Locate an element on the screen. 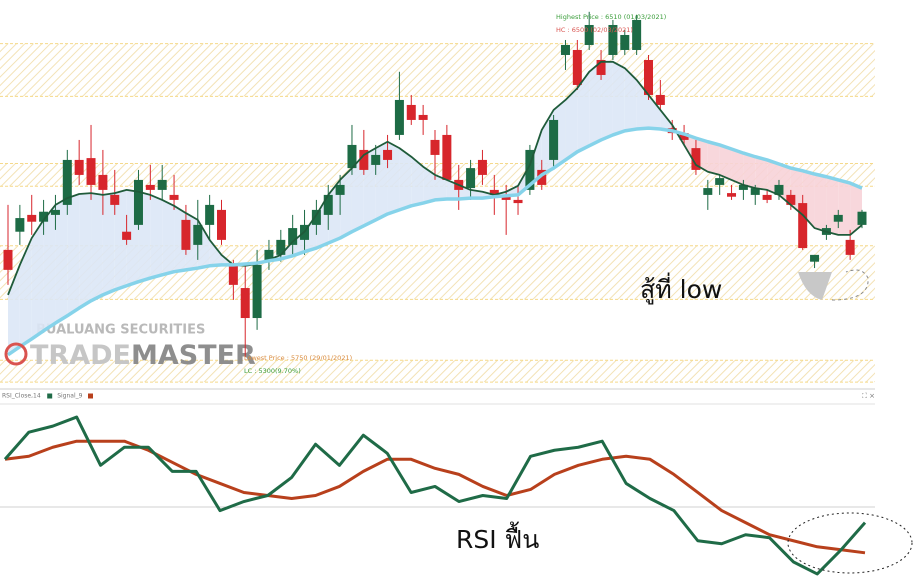 The image size is (916, 586). panel-icons: ⛶ × is located at coordinates (868, 396).